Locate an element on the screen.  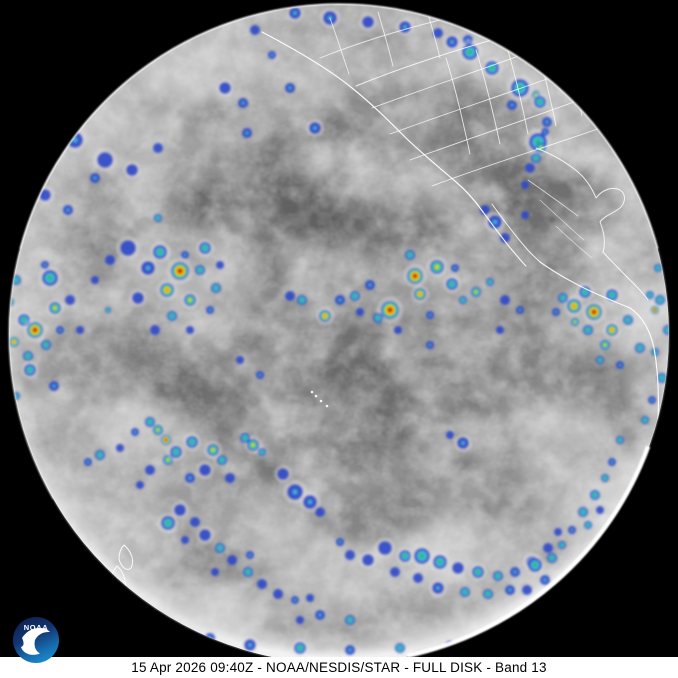
noaa-logo: NOAA is located at coordinates (36, 640).